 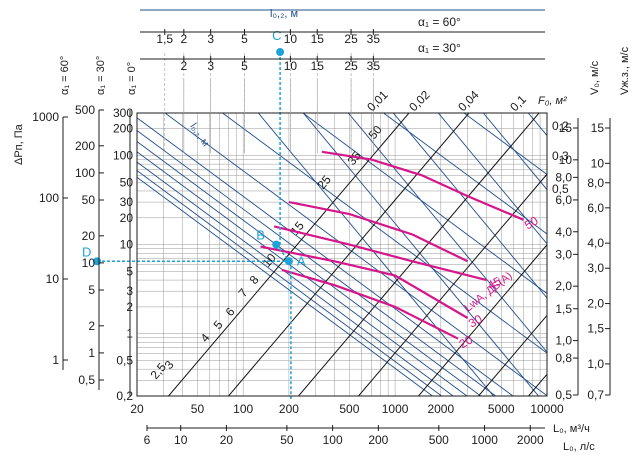 What do you see at coordinates (518, 103) in the screenshot?
I see `f0-line-label: 0,1` at bounding box center [518, 103].